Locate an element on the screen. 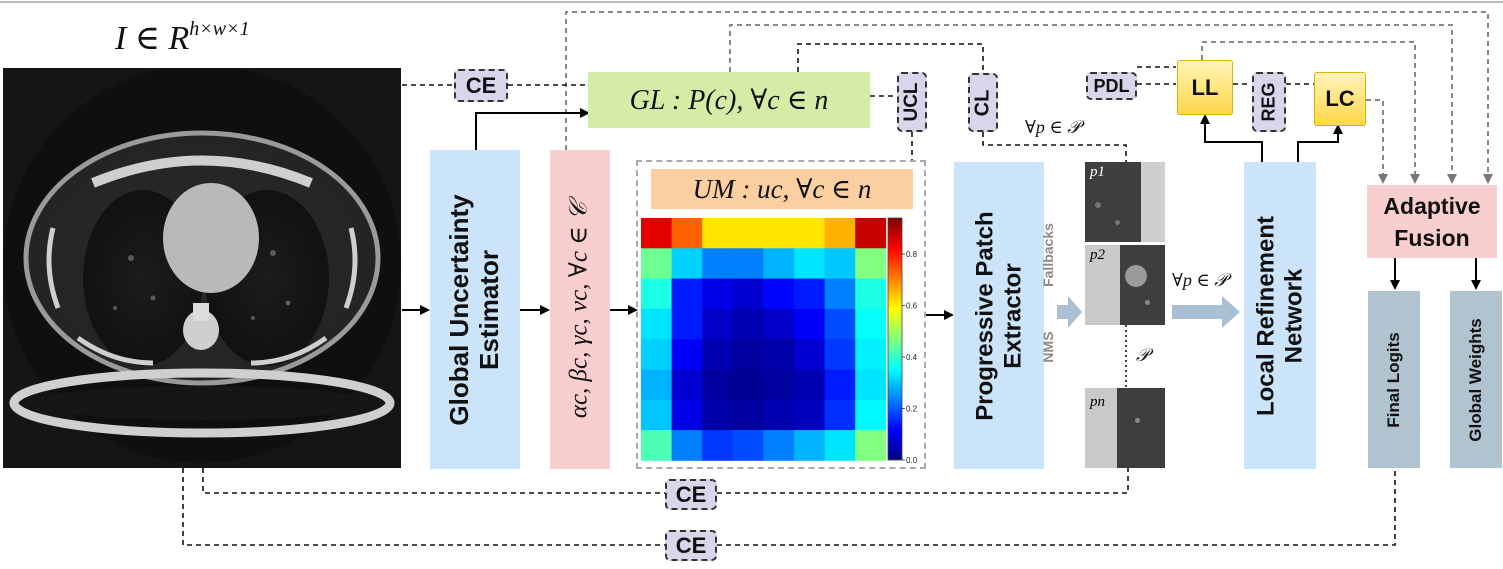 Image resolution: width=1503 pixels, height=569 pixels. p2-label: p2 is located at coordinates (1097, 255).